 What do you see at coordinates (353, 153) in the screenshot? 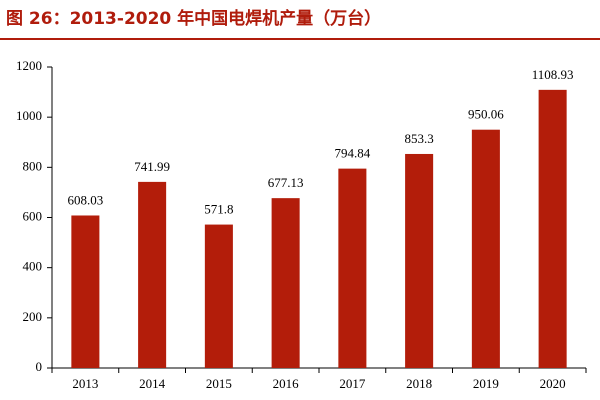
I see `data-label: 794.84` at bounding box center [353, 153].